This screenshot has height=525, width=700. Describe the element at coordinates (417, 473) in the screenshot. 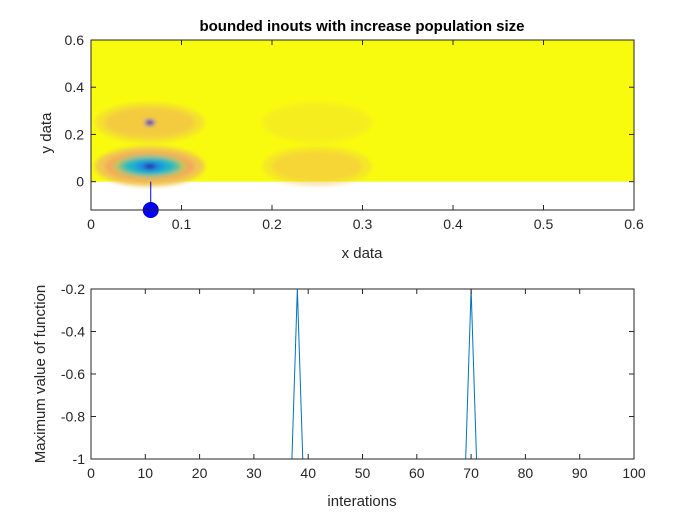

I see `x-tick-label: 60` at that location.